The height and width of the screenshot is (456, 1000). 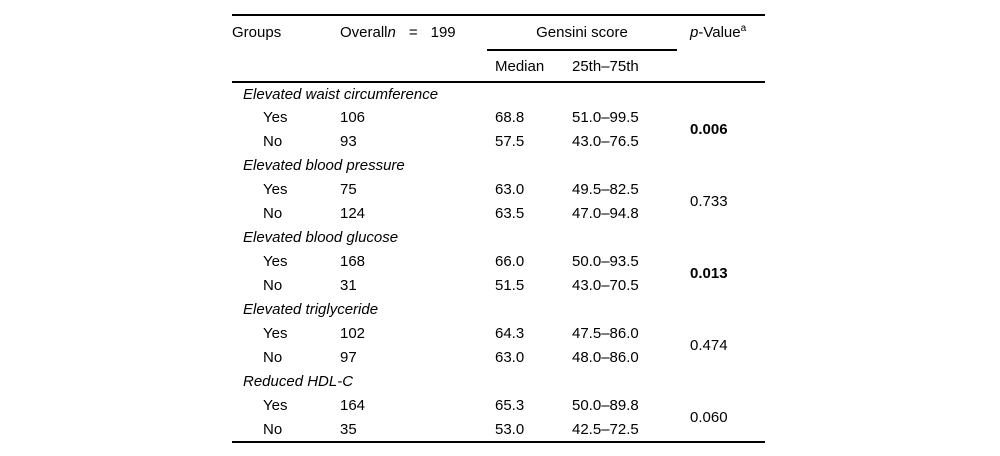 I want to click on cell-iqr: 50.0–89.8, so click(x=605, y=405).